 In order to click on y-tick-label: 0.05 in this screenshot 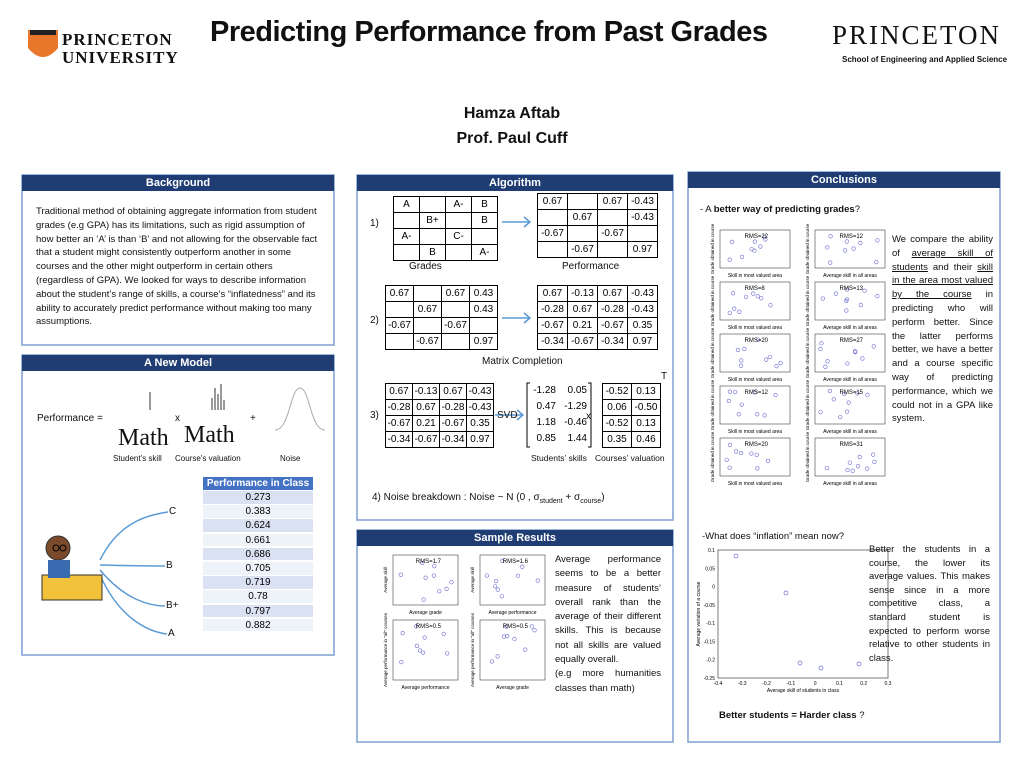, I will do `click(710, 569)`.